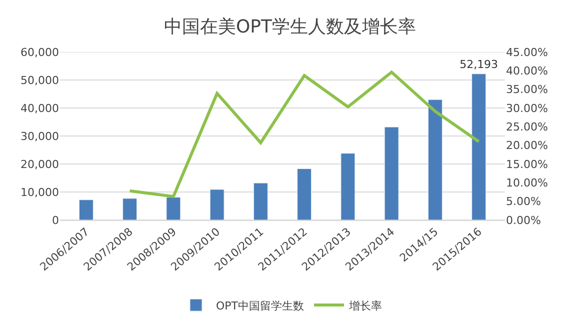 This screenshot has height=332, width=580. Describe the element at coordinates (39, 52) in the screenshot. I see `y-tick-label: 60,000` at that location.